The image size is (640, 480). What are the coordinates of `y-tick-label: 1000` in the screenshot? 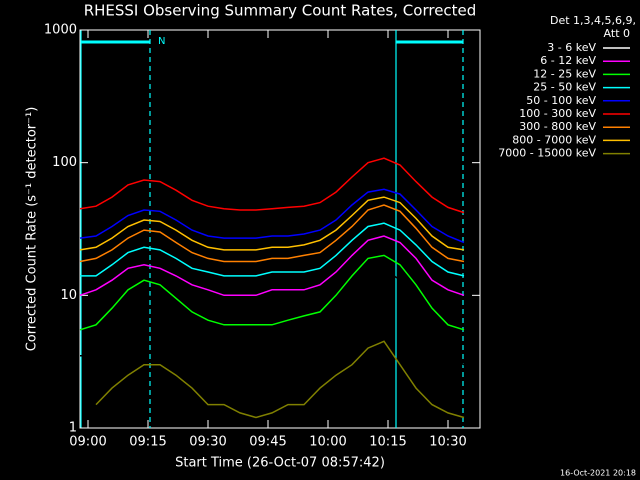 It's located at (60, 30).